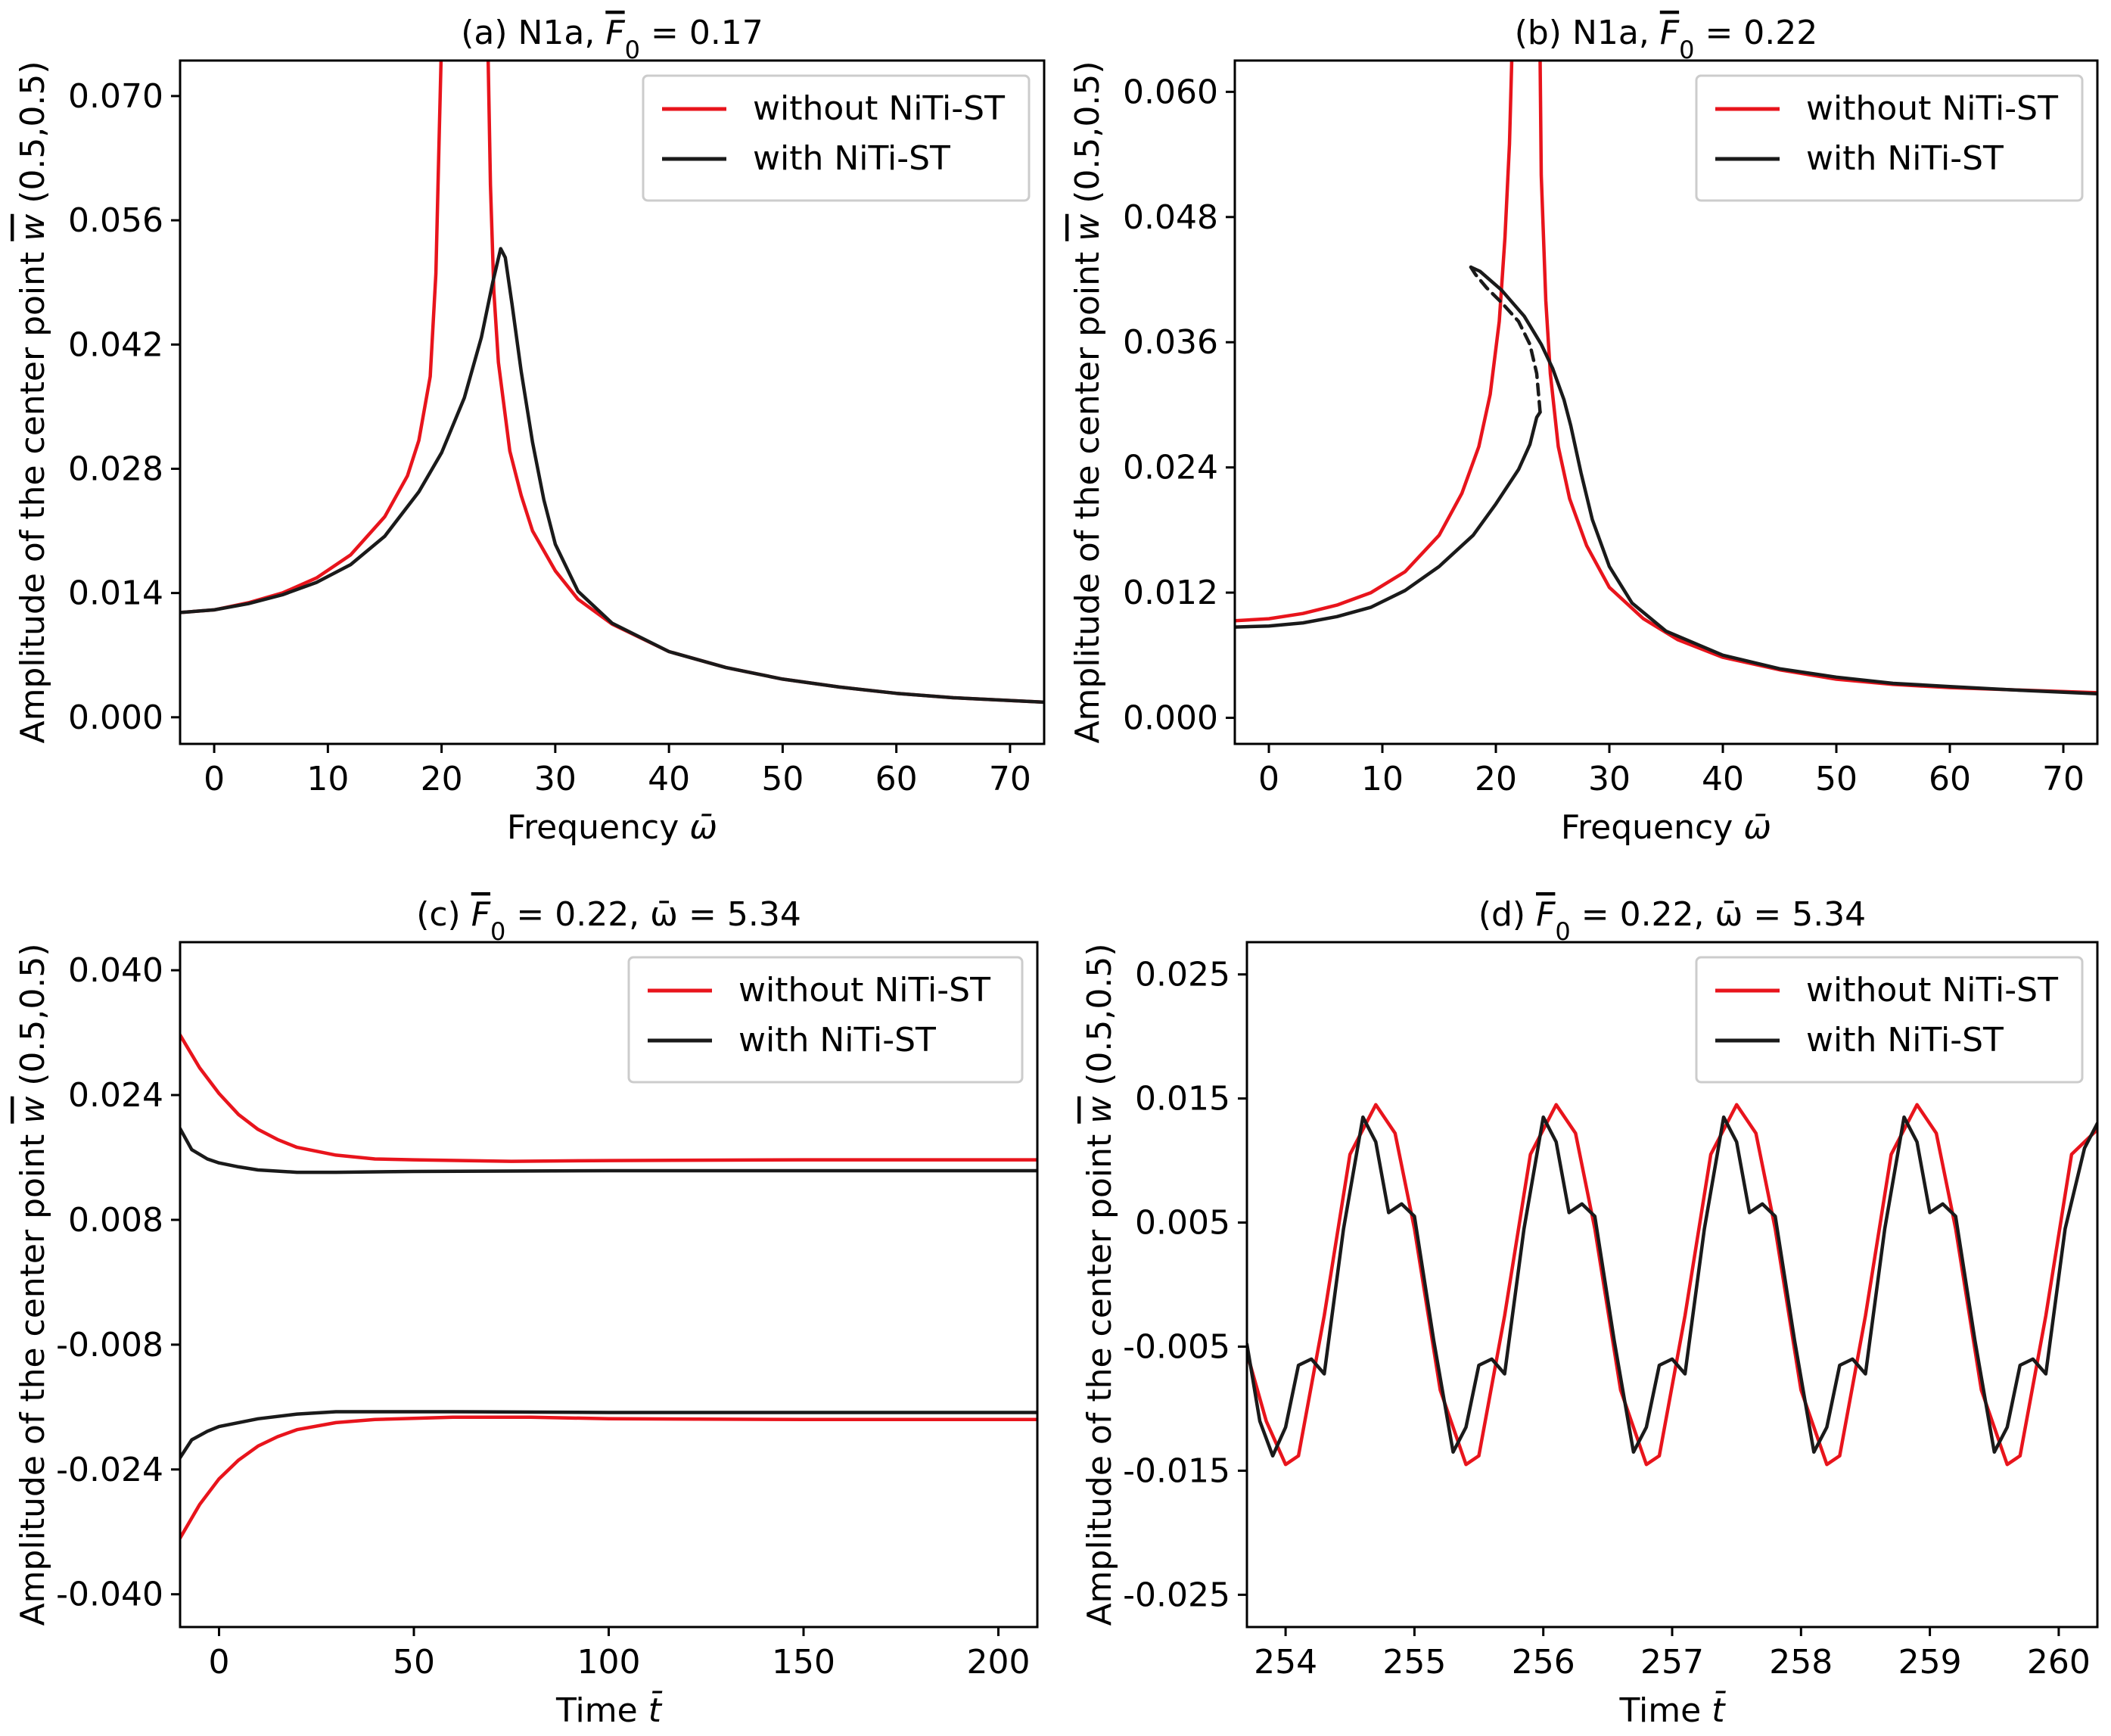 The height and width of the screenshot is (1736, 2111). What do you see at coordinates (1950, 779) in the screenshot?
I see `x-tick-label: 60` at bounding box center [1950, 779].